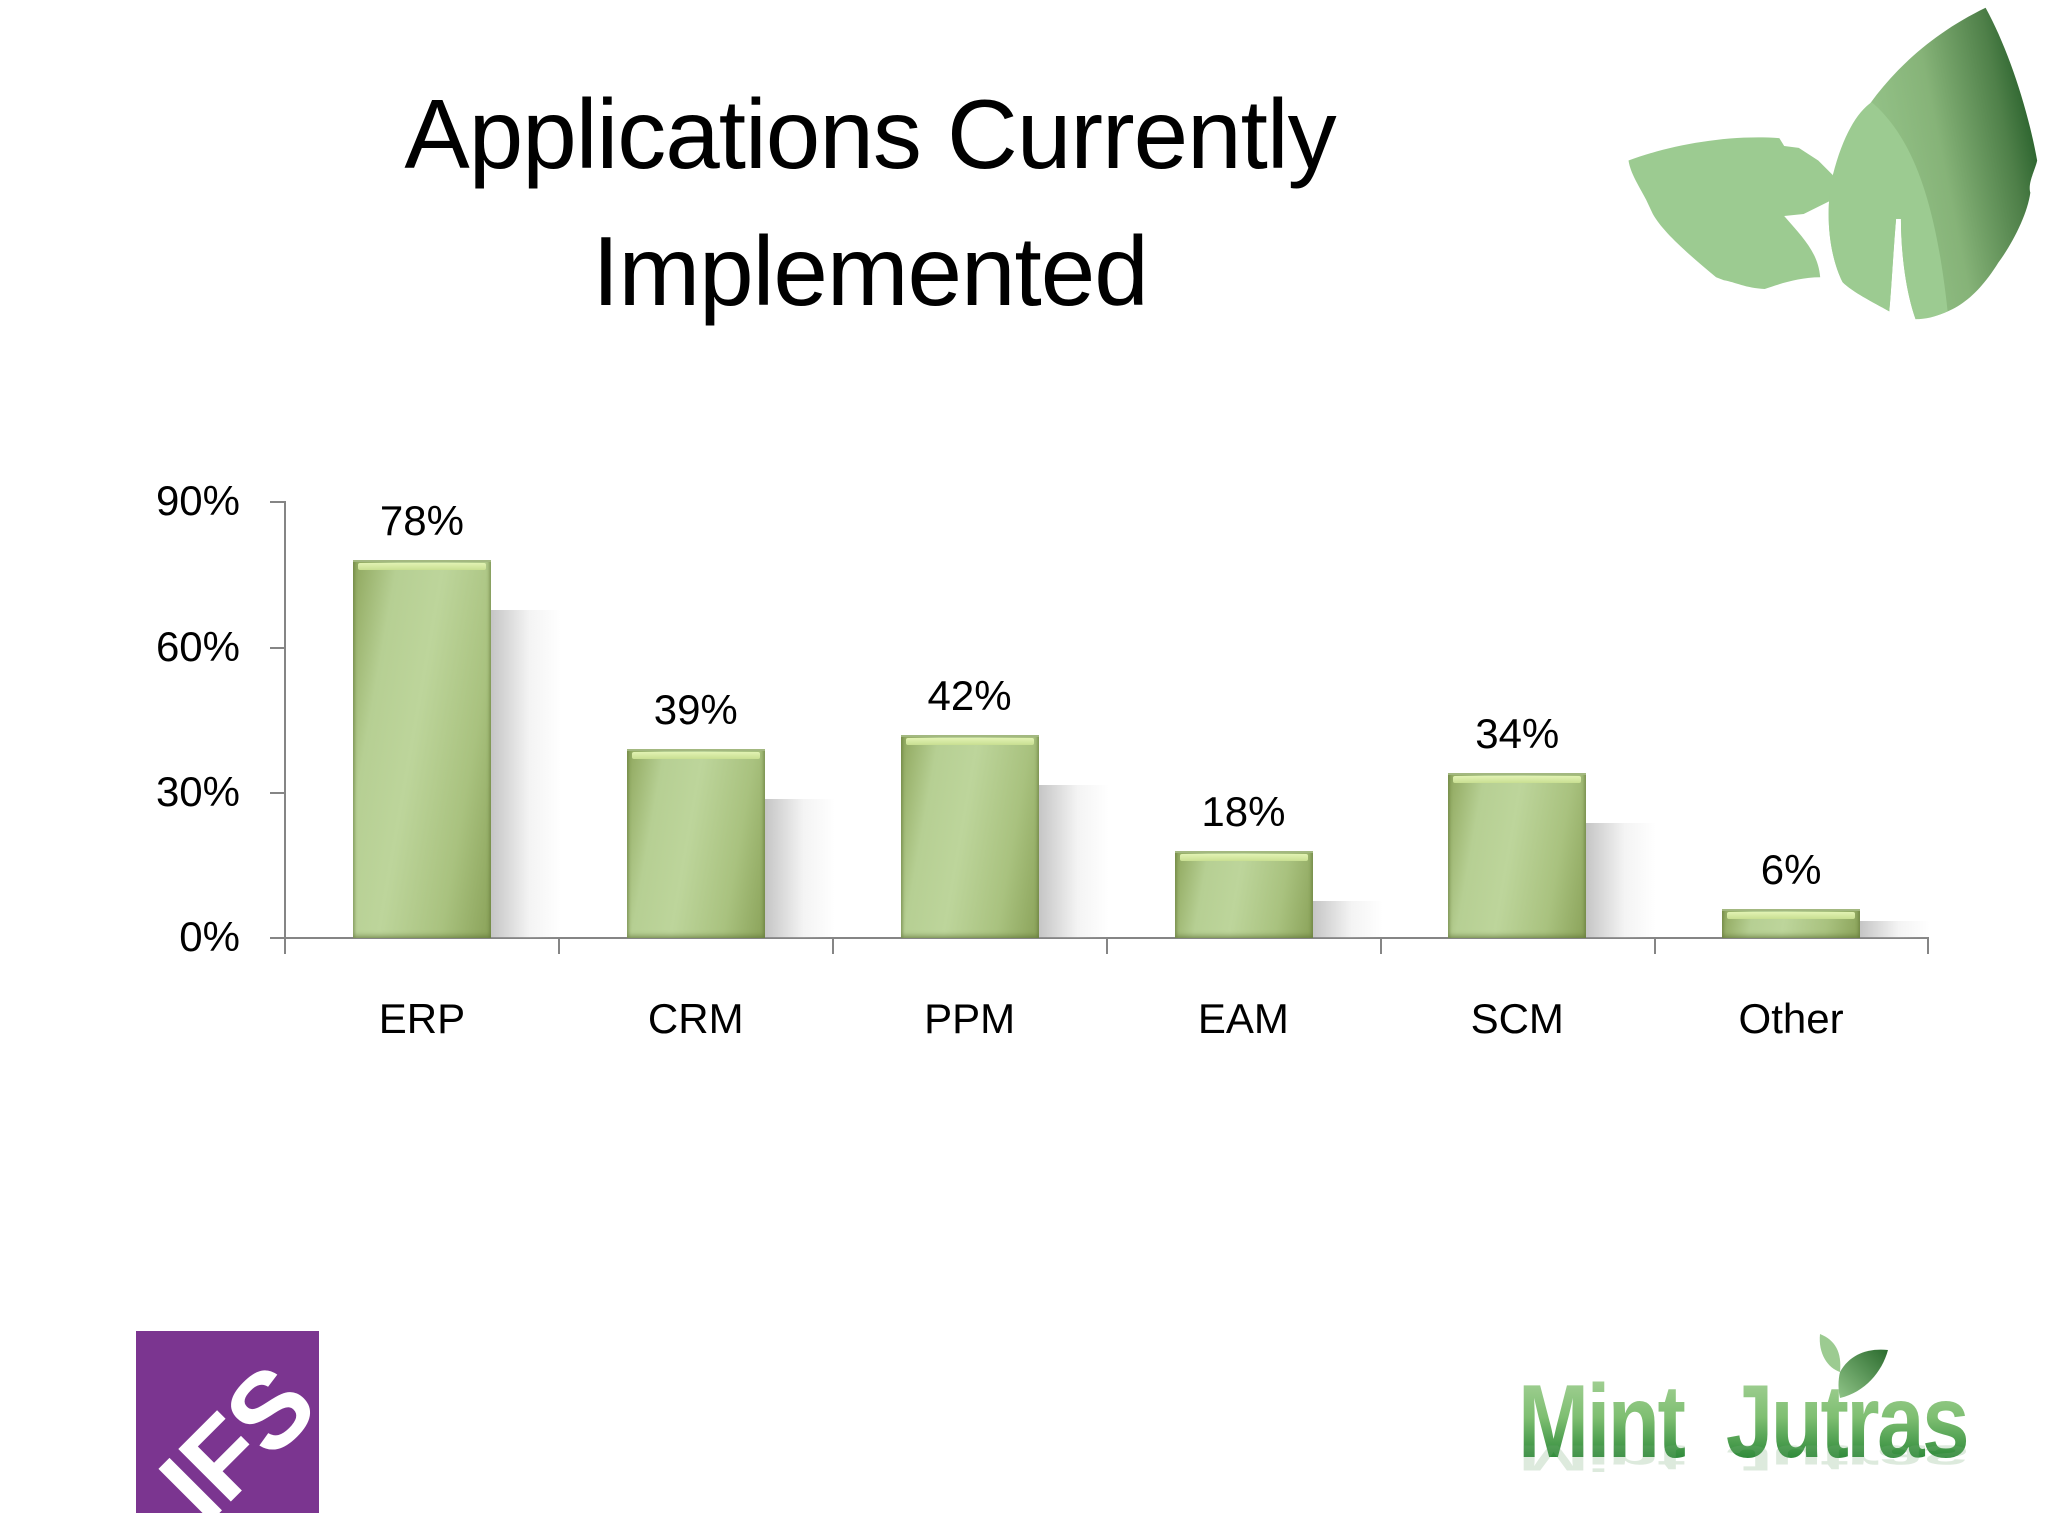 The height and width of the screenshot is (1536, 2048). What do you see at coordinates (1243, 811) in the screenshot?
I see `value-label-eam: 18%` at bounding box center [1243, 811].